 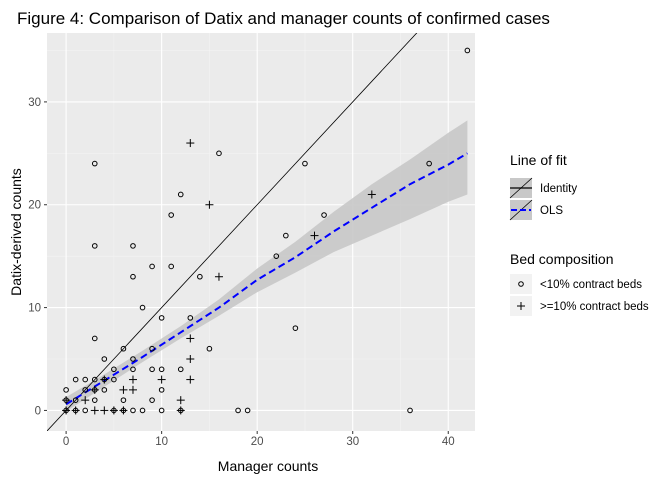 What do you see at coordinates (66, 442) in the screenshot?
I see `x-tick-label: 0` at bounding box center [66, 442].